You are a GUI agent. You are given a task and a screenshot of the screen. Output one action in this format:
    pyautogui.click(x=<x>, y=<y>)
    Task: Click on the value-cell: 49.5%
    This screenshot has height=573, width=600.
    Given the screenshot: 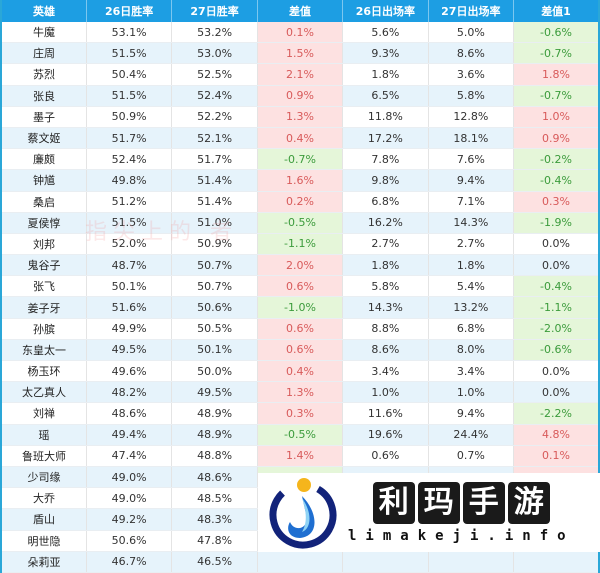 What is the action you would take?
    pyautogui.click(x=129, y=350)
    